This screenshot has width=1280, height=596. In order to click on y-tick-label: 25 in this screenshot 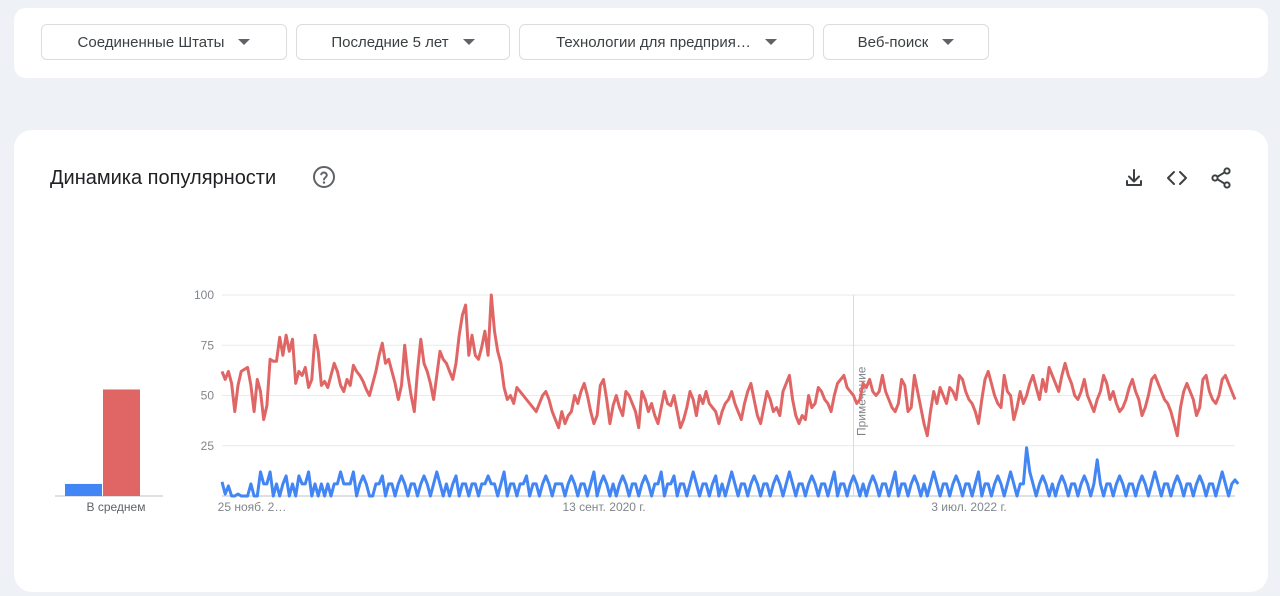, I will do `click(208, 446)`.